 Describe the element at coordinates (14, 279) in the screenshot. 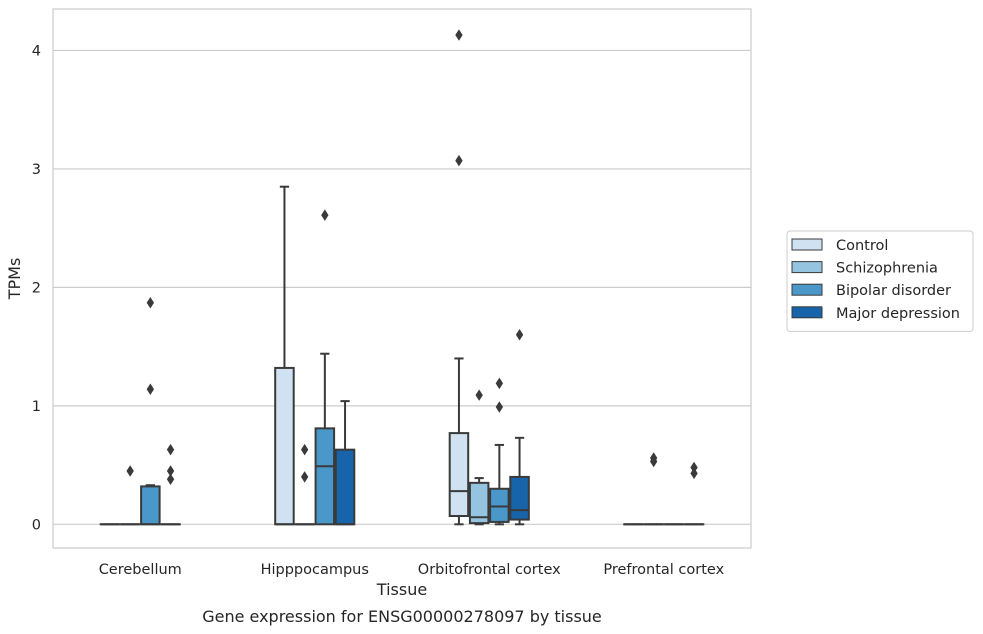

I see `y-axis-label: TPMs` at that location.